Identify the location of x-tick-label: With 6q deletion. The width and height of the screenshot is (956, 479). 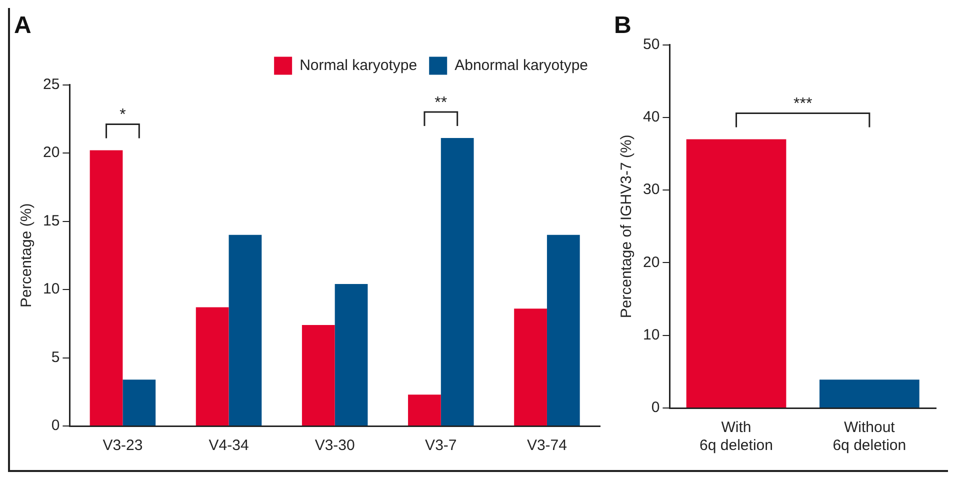
(736, 436).